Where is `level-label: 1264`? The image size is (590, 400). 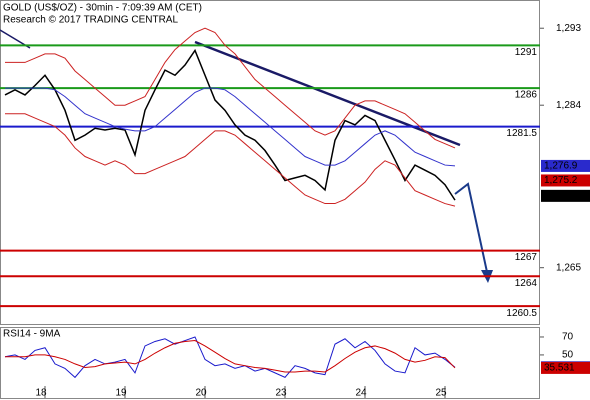
level-label: 1264 is located at coordinates (526, 283).